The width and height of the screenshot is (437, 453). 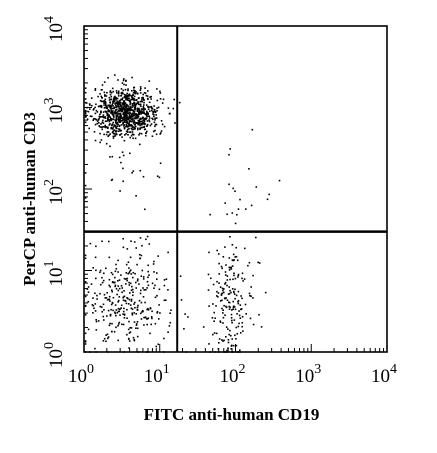 I want to click on y-tick-label: 10¹, so click(x=54, y=274).